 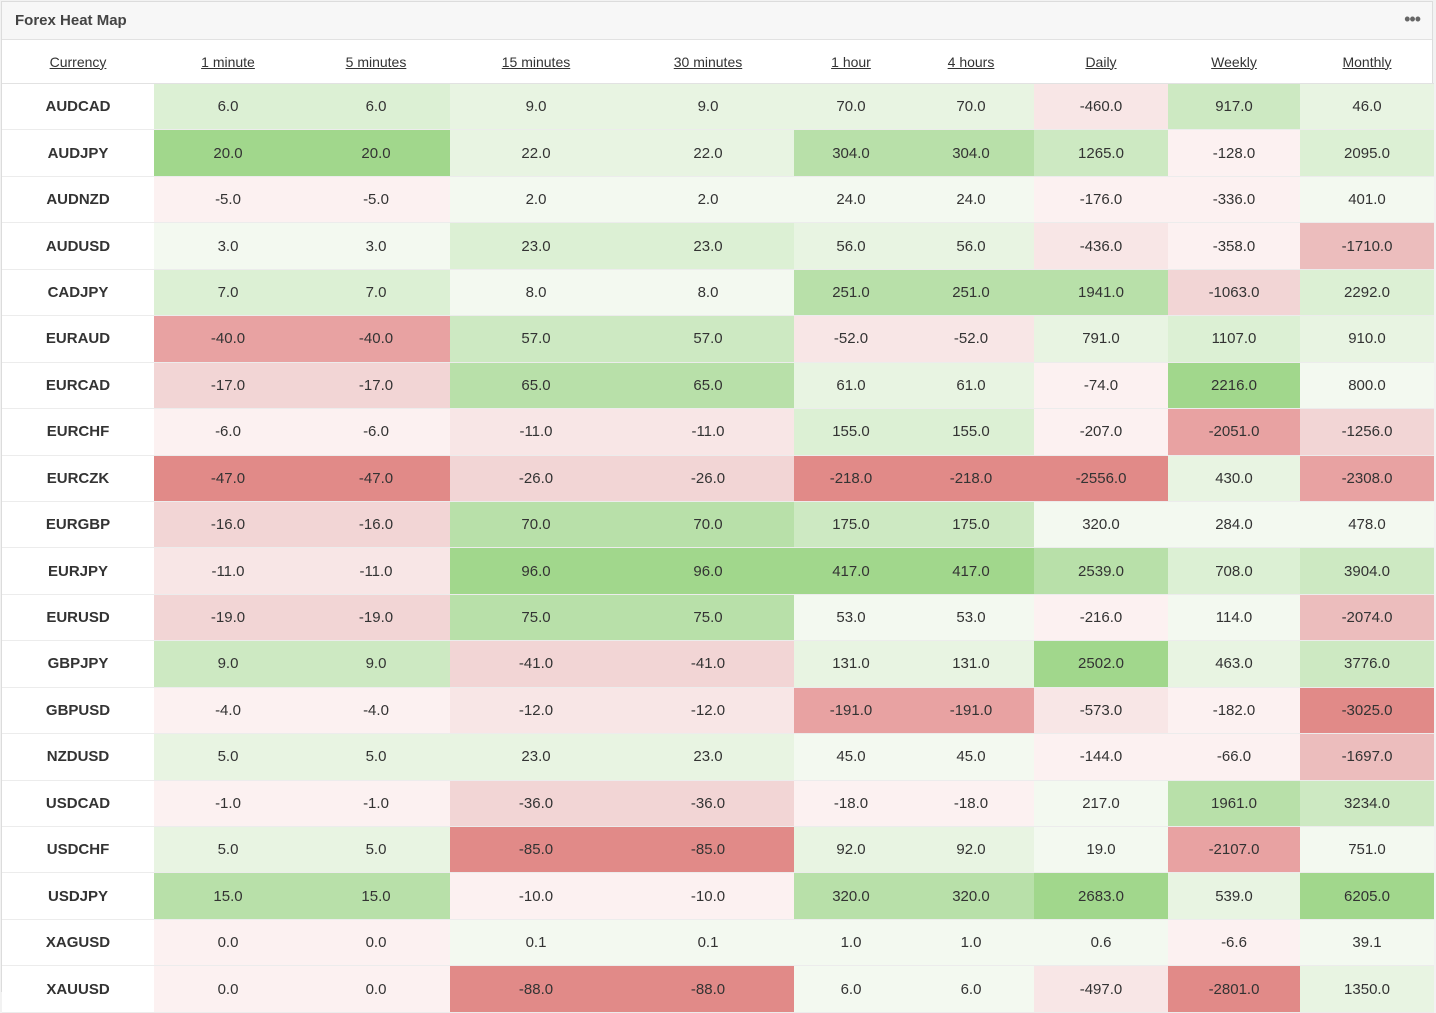 I want to click on column-header-7: Daily, so click(x=1101, y=62).